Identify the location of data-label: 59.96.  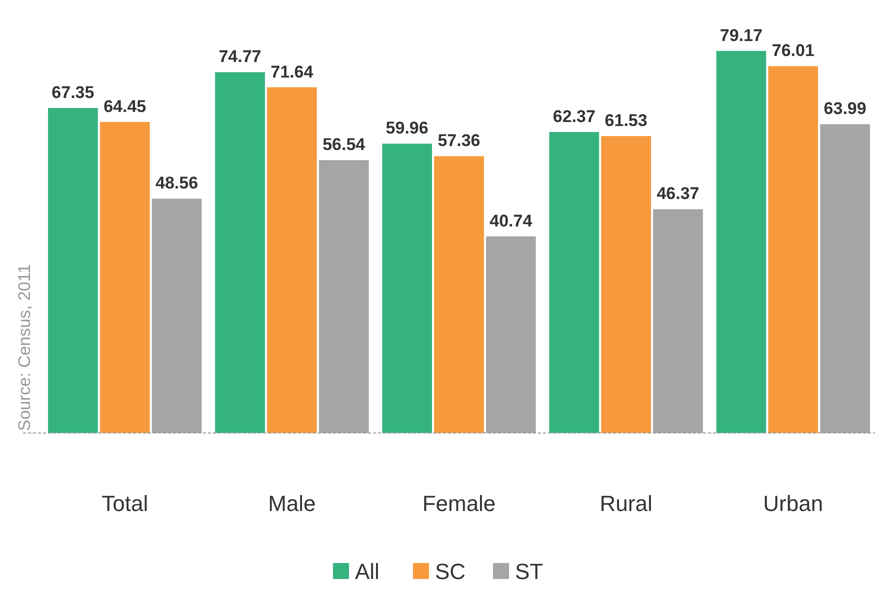
(407, 128).